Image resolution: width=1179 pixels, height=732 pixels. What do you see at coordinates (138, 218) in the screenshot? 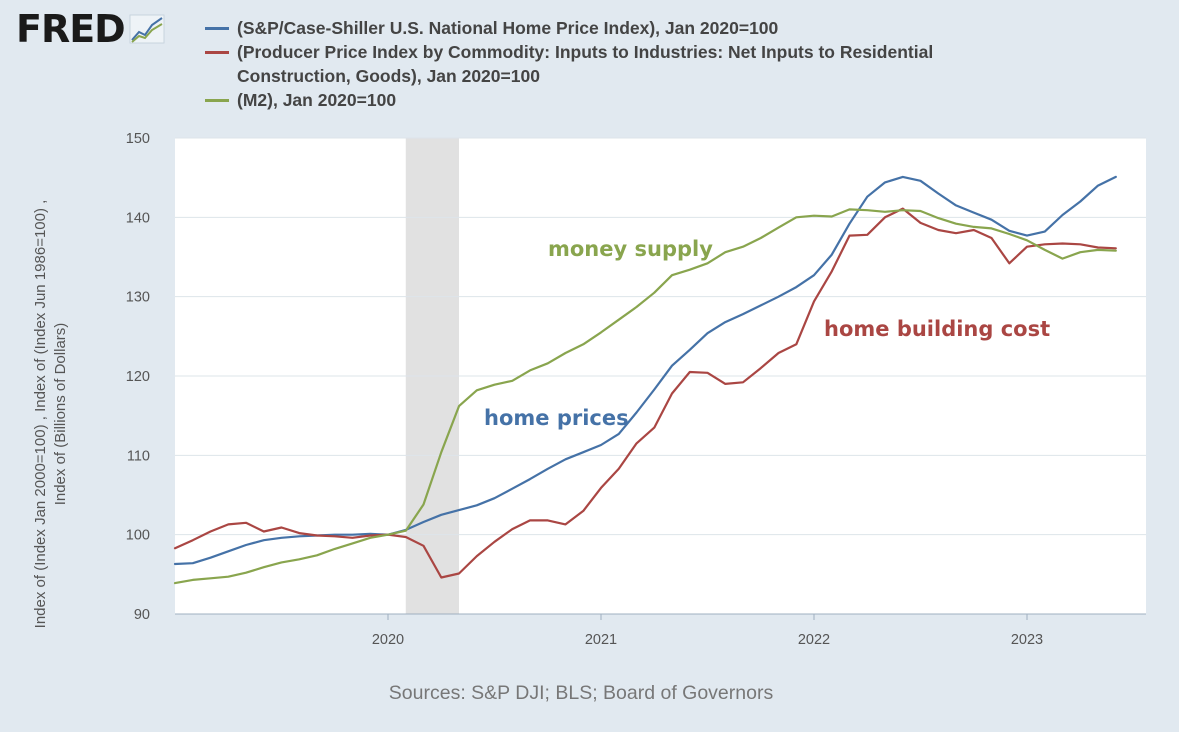
I see `y-tick-label: 140` at bounding box center [138, 218].